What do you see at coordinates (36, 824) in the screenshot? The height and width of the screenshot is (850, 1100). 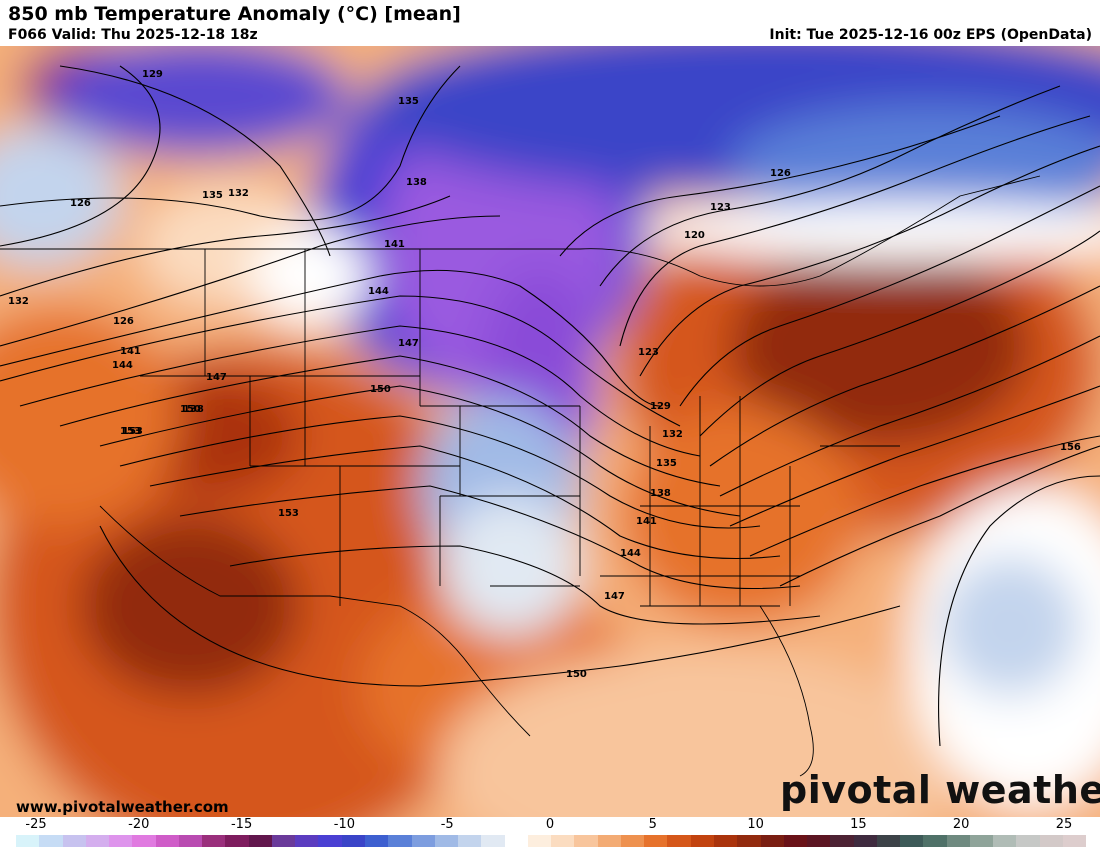 I see `colorbar-tick-label: -25` at bounding box center [36, 824].